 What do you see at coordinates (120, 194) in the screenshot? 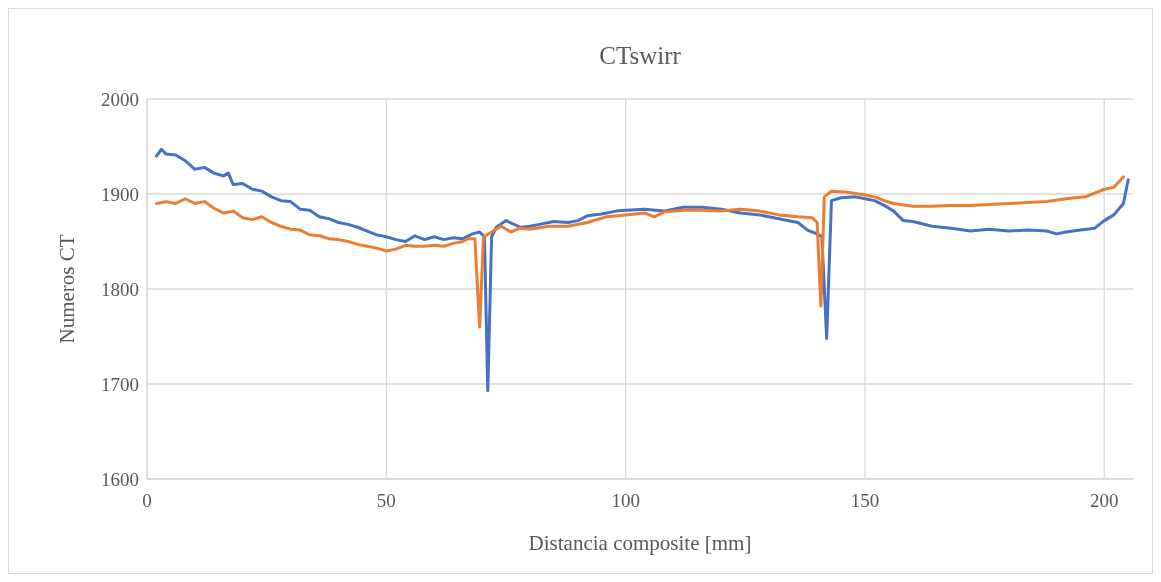
I see `y-tick-label: 1900` at bounding box center [120, 194].